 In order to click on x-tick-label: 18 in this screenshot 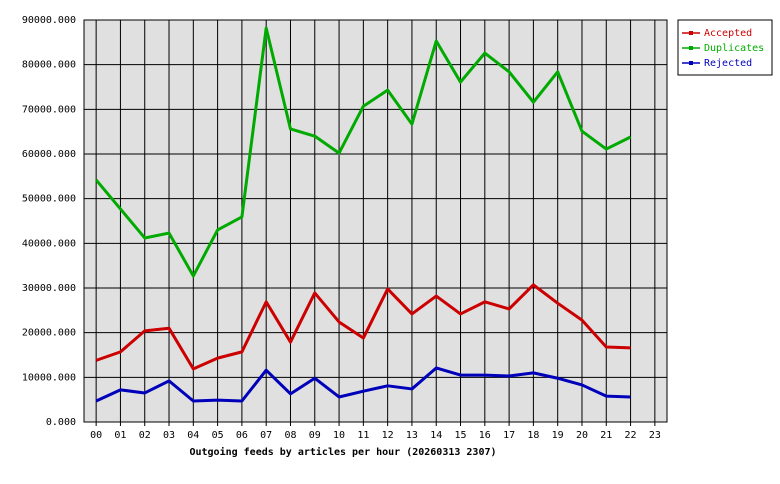, I will do `click(533, 435)`.